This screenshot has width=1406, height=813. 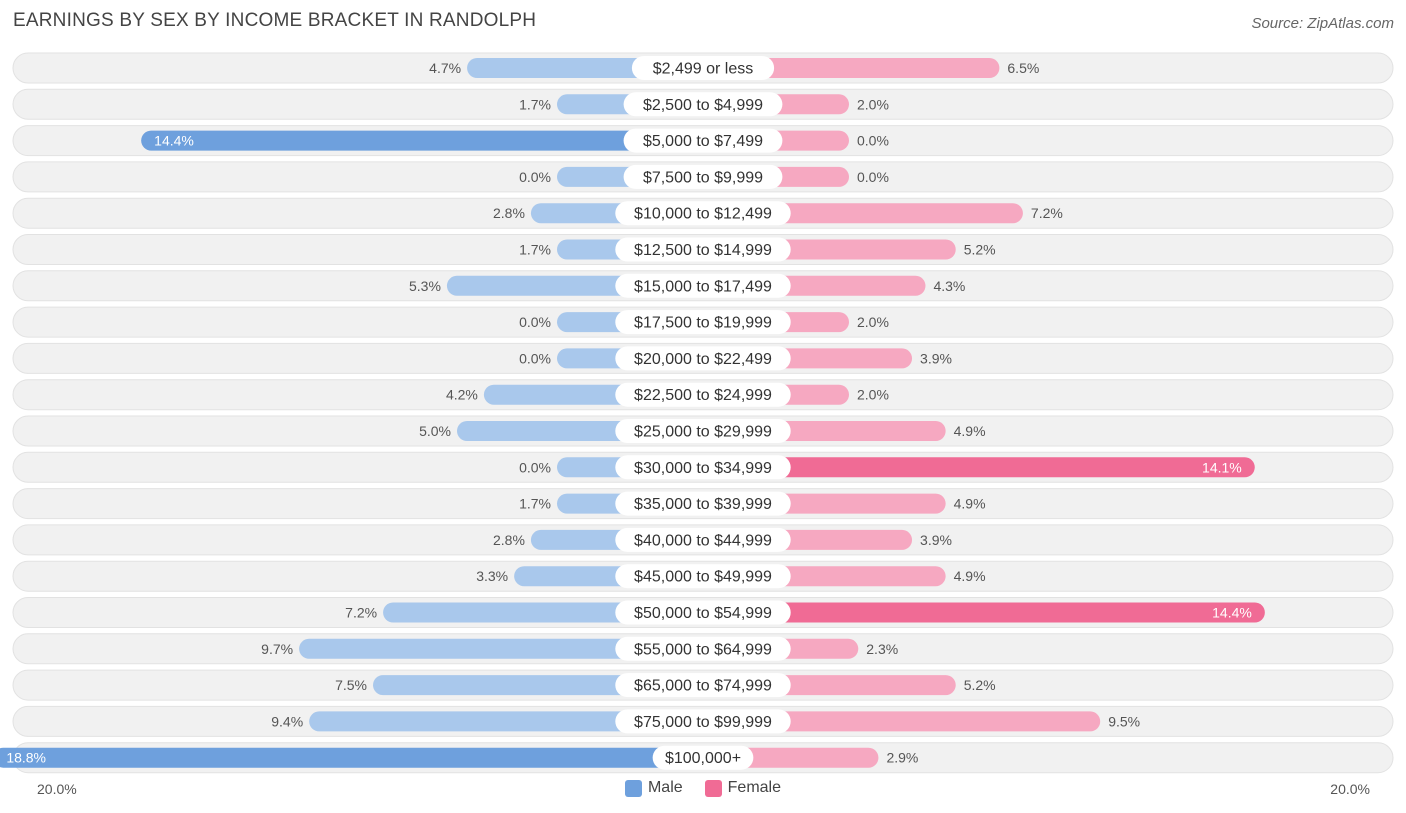 What do you see at coordinates (492, 576) in the screenshot?
I see `value-label-male: 3.3%` at bounding box center [492, 576].